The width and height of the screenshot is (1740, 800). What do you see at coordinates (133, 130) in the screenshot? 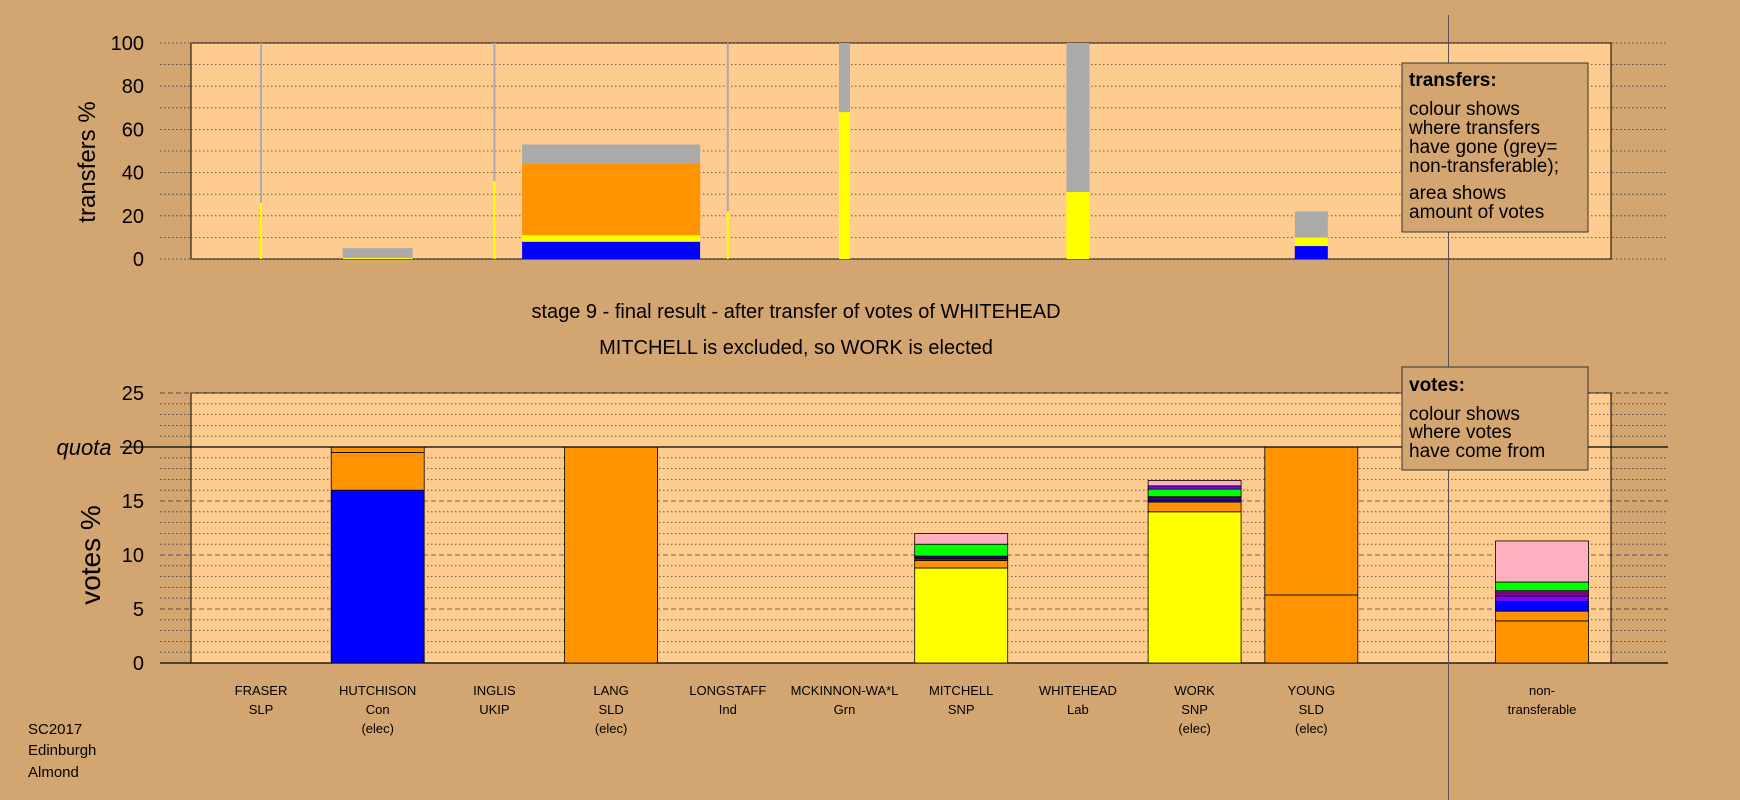
I see `transfers-y-tick-label: 60` at bounding box center [133, 130].